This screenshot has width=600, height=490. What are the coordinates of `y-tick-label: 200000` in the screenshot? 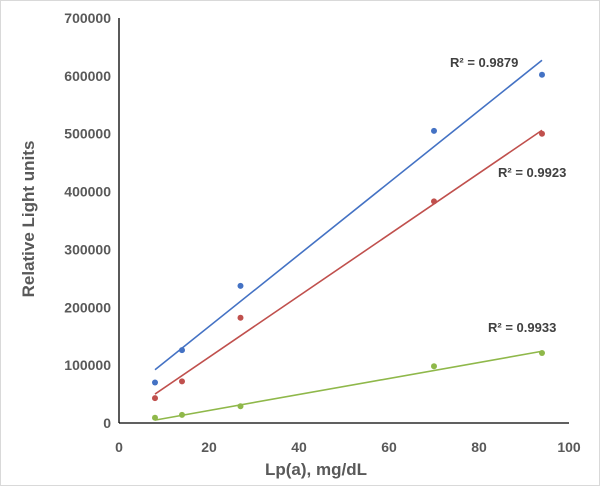 It's located at (87, 307).